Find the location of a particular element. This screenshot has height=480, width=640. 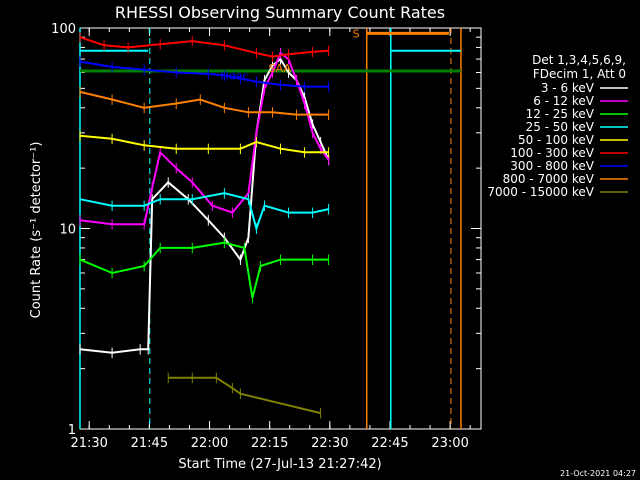

legend-entry-label: 25 - 50 keV is located at coordinates (560, 127).